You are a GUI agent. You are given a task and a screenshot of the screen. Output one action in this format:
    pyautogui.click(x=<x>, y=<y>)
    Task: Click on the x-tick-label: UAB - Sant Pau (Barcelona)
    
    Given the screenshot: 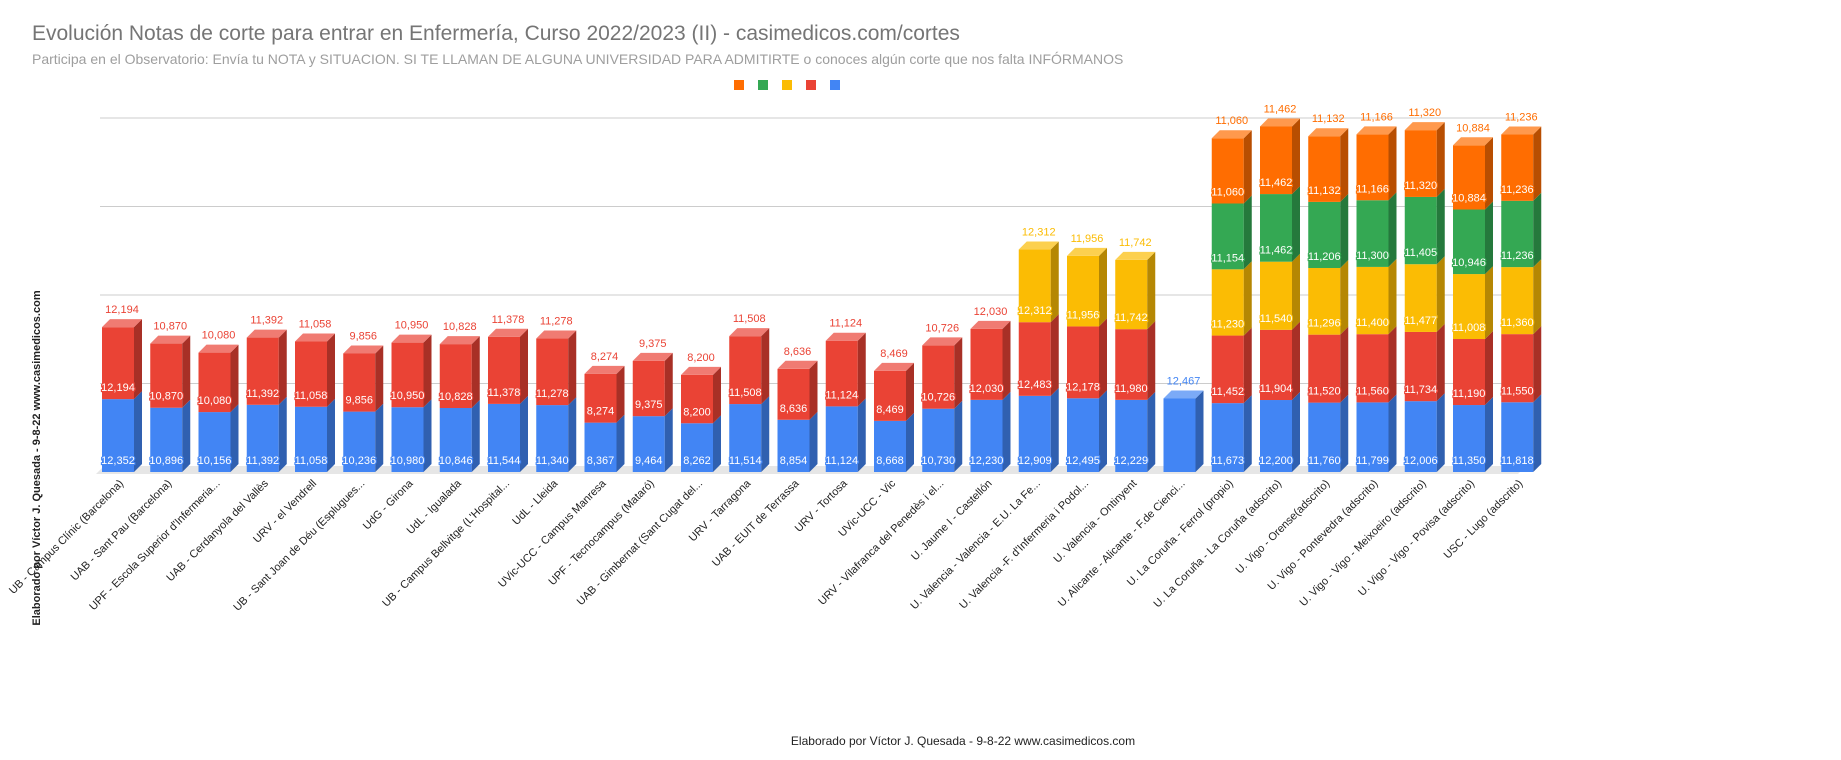 What is the action you would take?
    pyautogui.click(x=122, y=531)
    